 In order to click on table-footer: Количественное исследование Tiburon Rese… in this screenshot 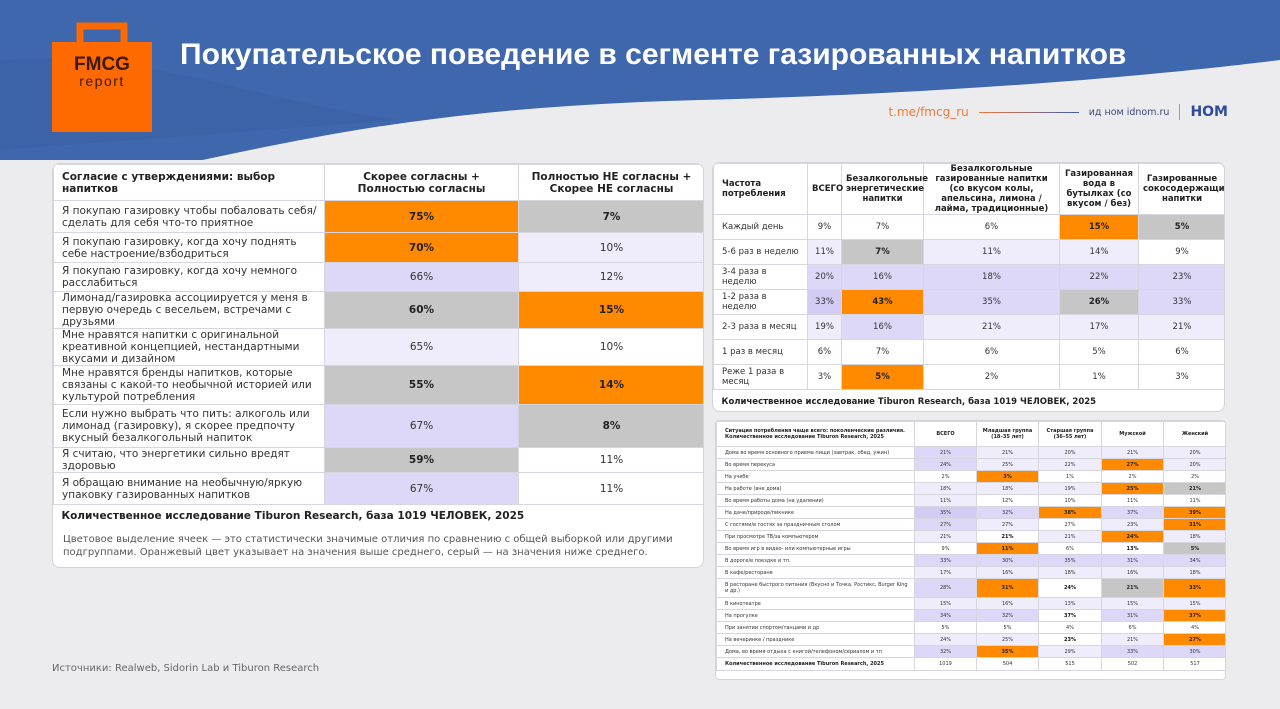, I will do `click(815, 664)`.